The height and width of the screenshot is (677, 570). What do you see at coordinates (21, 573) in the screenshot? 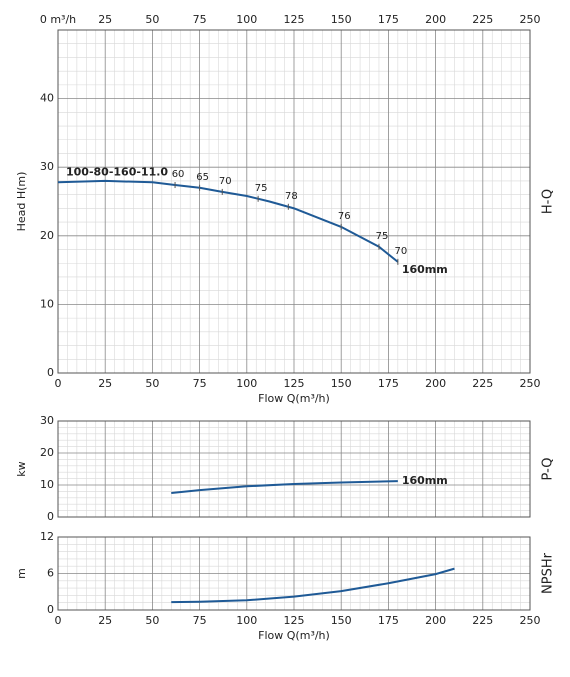
I see `y-axis-label: m` at bounding box center [21, 573].